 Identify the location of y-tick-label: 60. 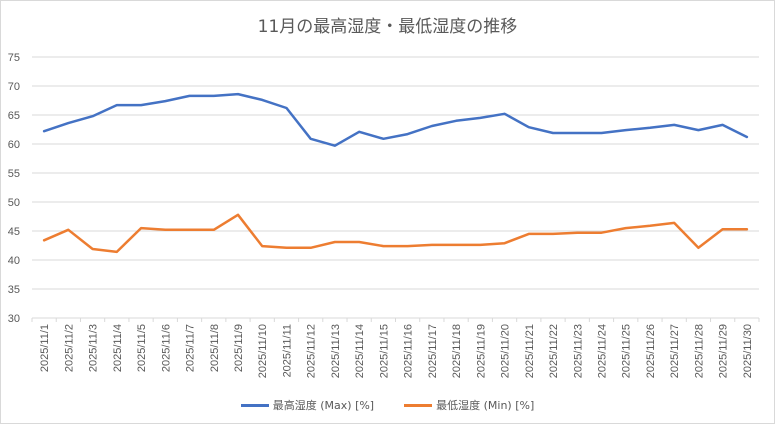
(14, 145).